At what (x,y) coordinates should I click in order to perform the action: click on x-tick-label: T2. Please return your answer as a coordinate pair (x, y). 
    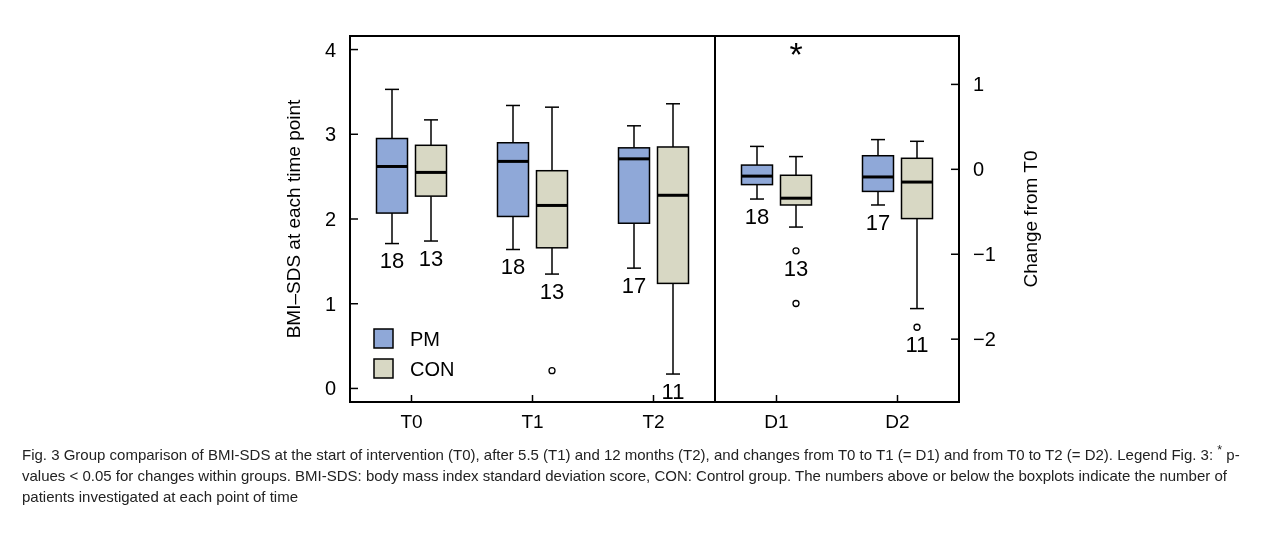
    Looking at the image, I should click on (653, 421).